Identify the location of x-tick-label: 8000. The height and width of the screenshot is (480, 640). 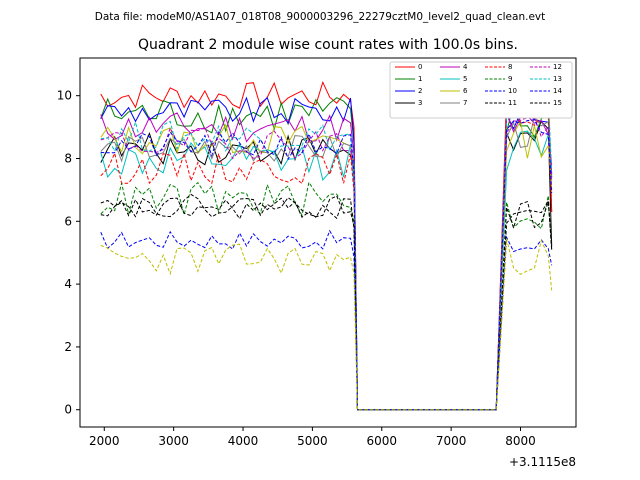
(520, 441).